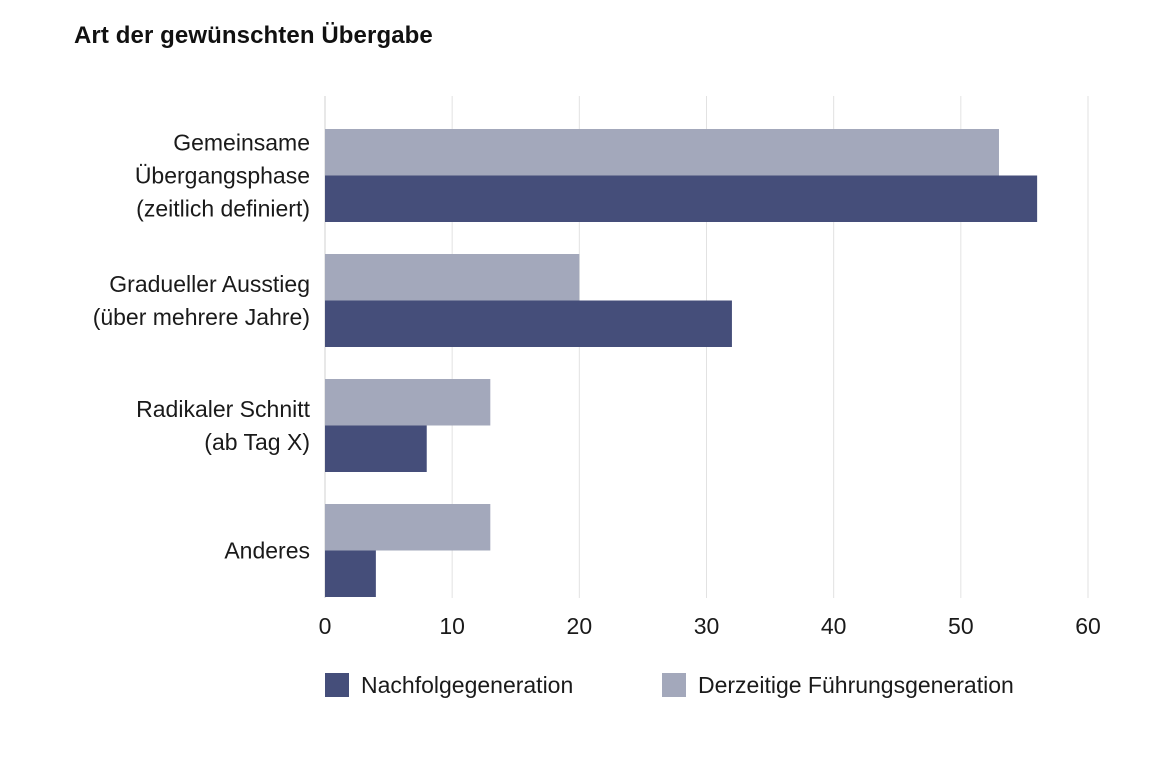  What do you see at coordinates (834, 626) in the screenshot?
I see `x-tick-label: 40` at bounding box center [834, 626].